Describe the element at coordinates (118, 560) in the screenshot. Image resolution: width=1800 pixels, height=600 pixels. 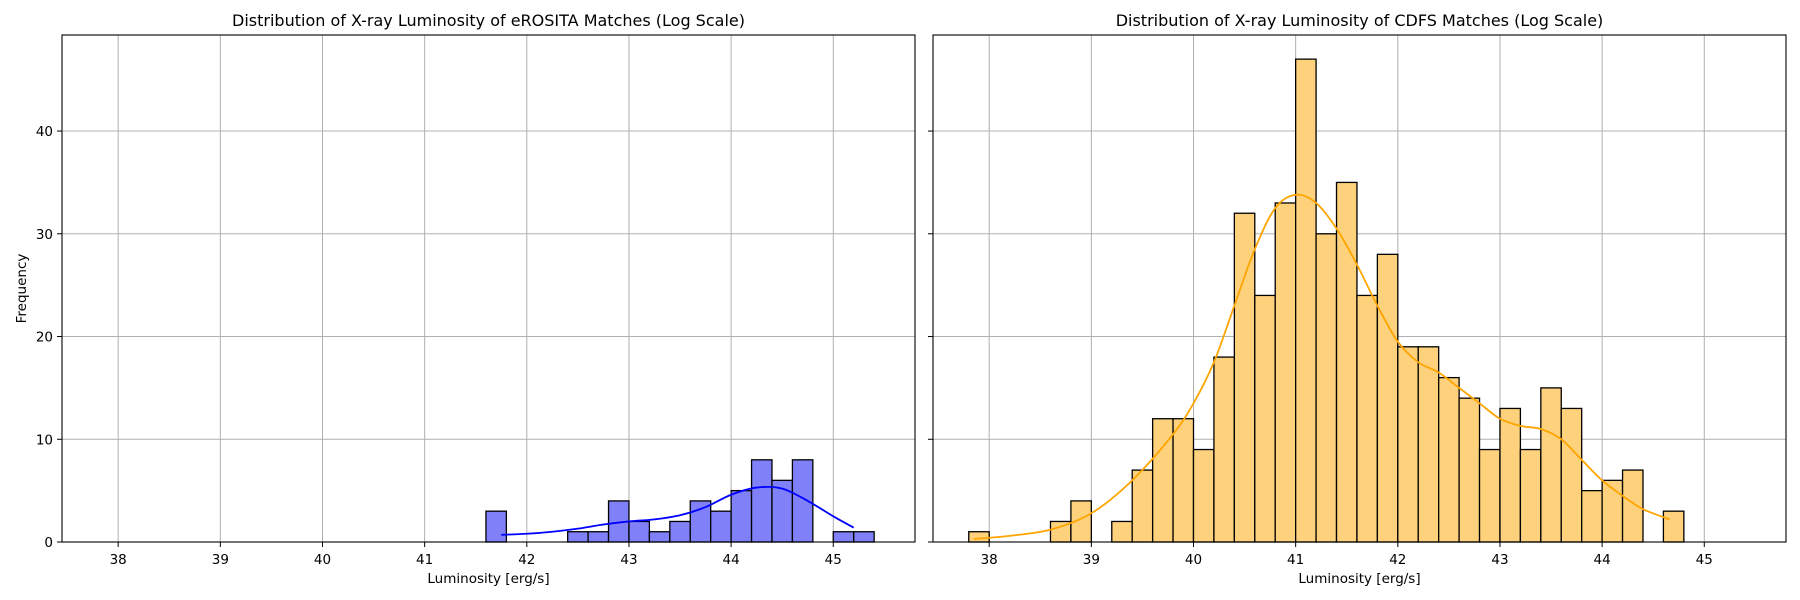
I see `erosita-x-tick-label: 38` at that location.